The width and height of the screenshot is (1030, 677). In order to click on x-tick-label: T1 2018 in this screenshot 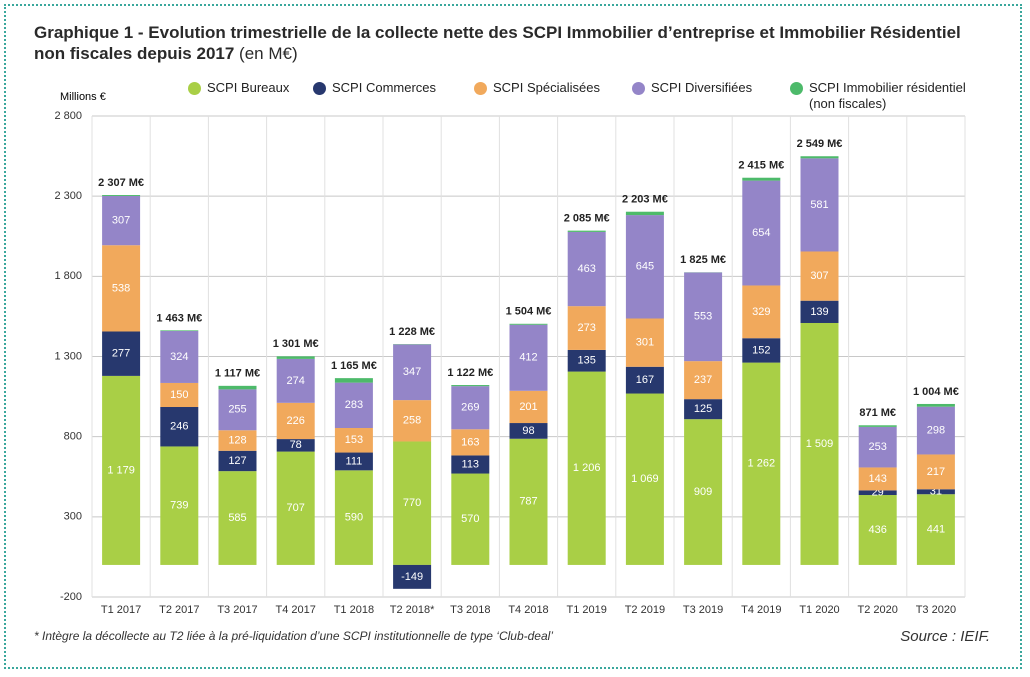, I will do `click(354, 610)`.